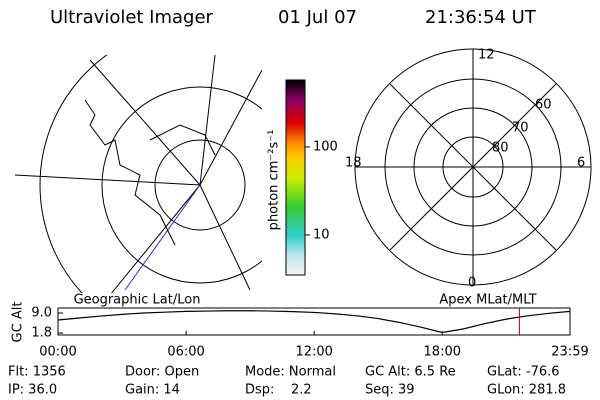 The image size is (600, 400). What do you see at coordinates (314, 322) in the screenshot?
I see `altitude-line` at bounding box center [314, 322].